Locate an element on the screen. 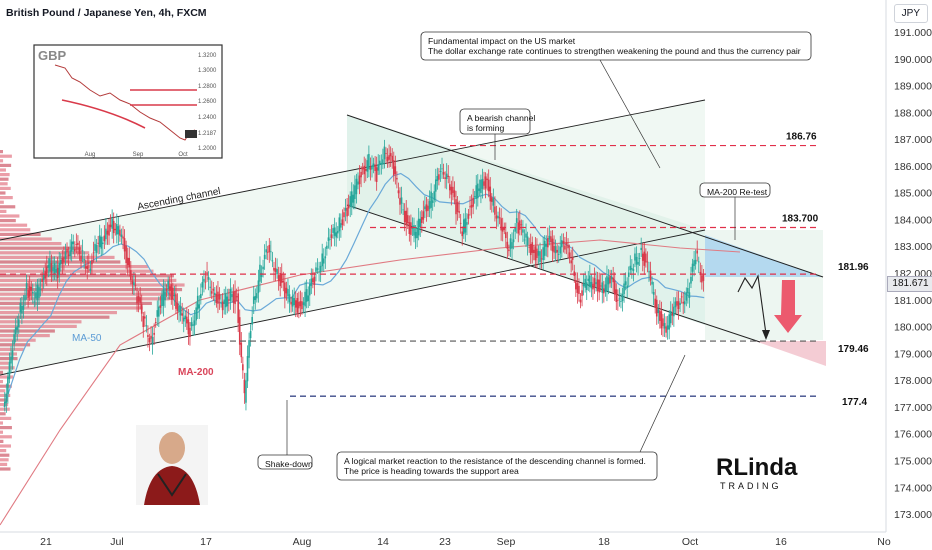 The height and width of the screenshot is (550, 932). projection-path is located at coordinates (752, 304).